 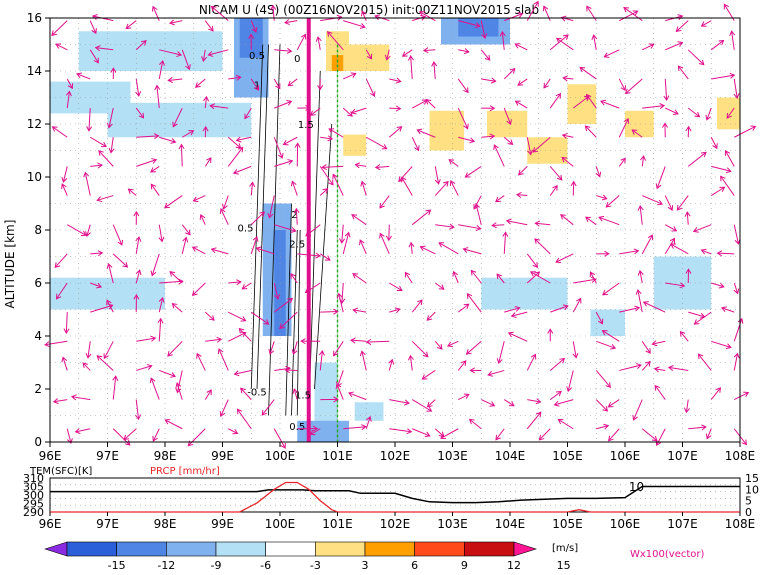 What do you see at coordinates (567, 456) in the screenshot?
I see `x-tick-label: 105E` at bounding box center [567, 456].